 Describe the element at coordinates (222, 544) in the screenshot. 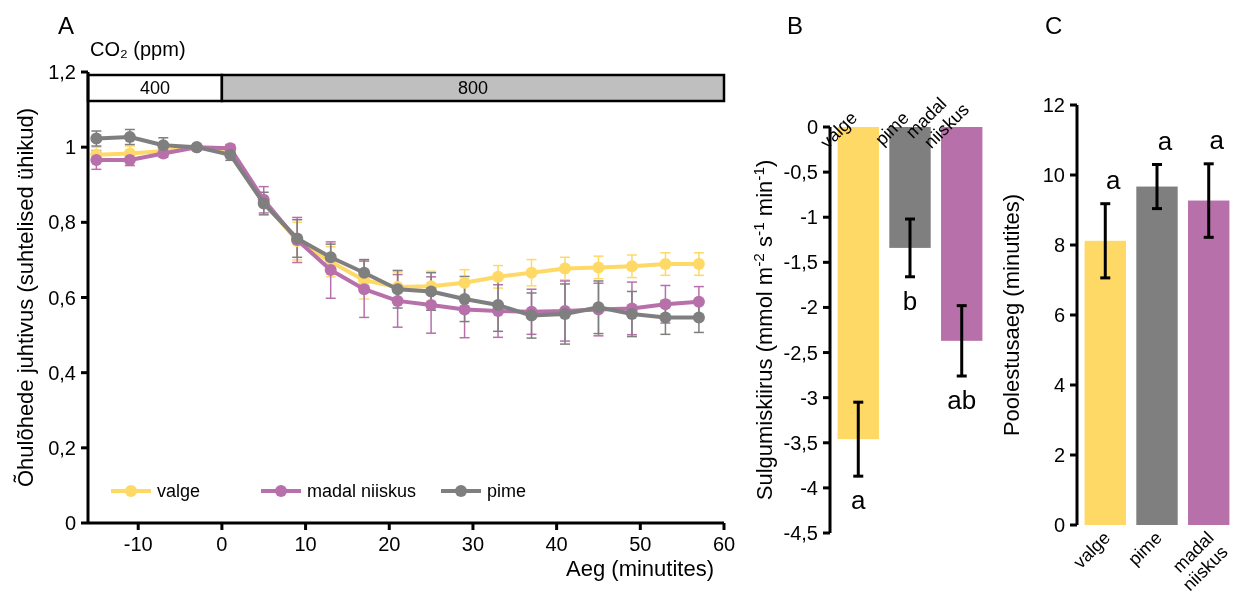

I see `x-tick-label: 0` at that location.